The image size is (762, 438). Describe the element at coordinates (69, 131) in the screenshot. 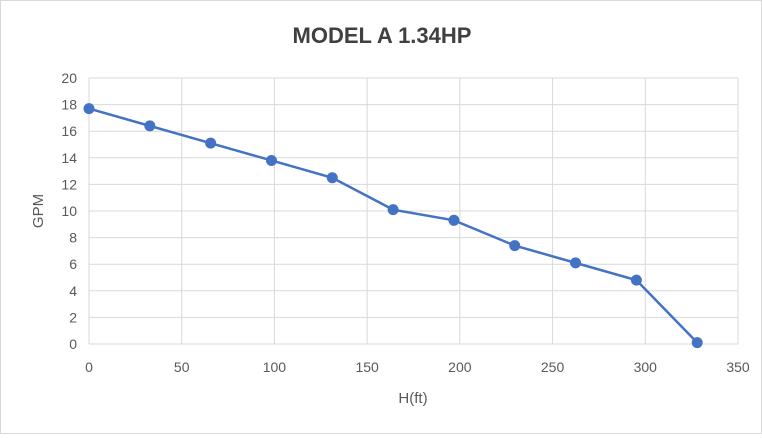

I see `y-tick-label: 16` at that location.